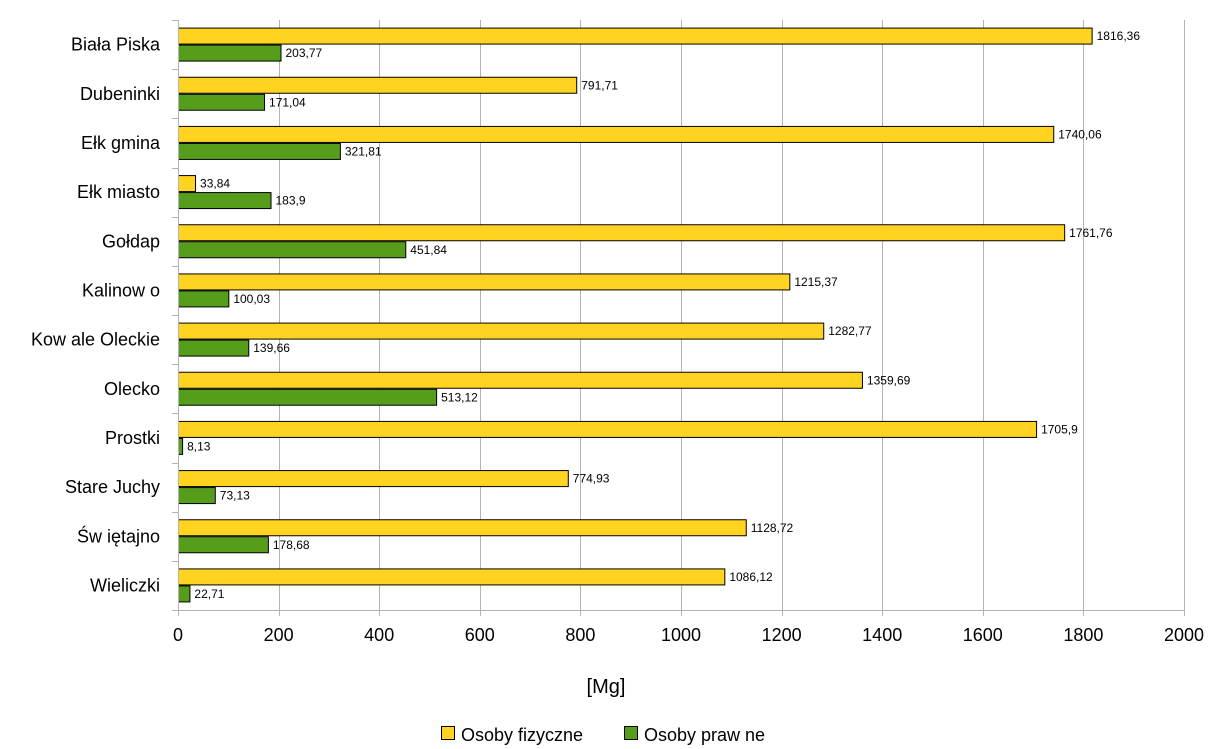  Describe the element at coordinates (772, 528) in the screenshot. I see `data-label: 1128,72` at that location.